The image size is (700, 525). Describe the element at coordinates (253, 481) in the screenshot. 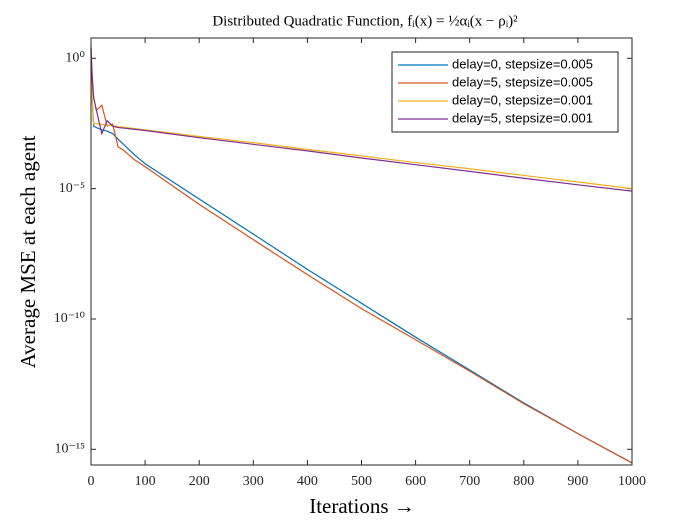

I see `x-tick-label: 300` at that location.